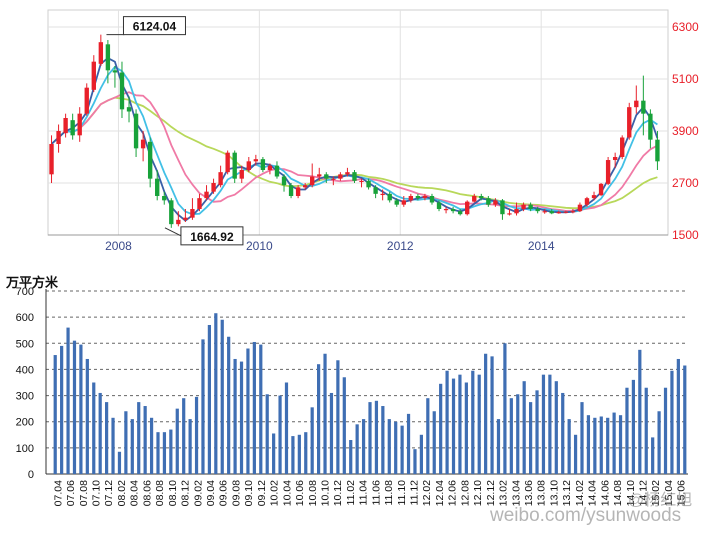 The width and height of the screenshot is (720, 538). I want to click on x-tick-label: 08.02, so click(122, 493).